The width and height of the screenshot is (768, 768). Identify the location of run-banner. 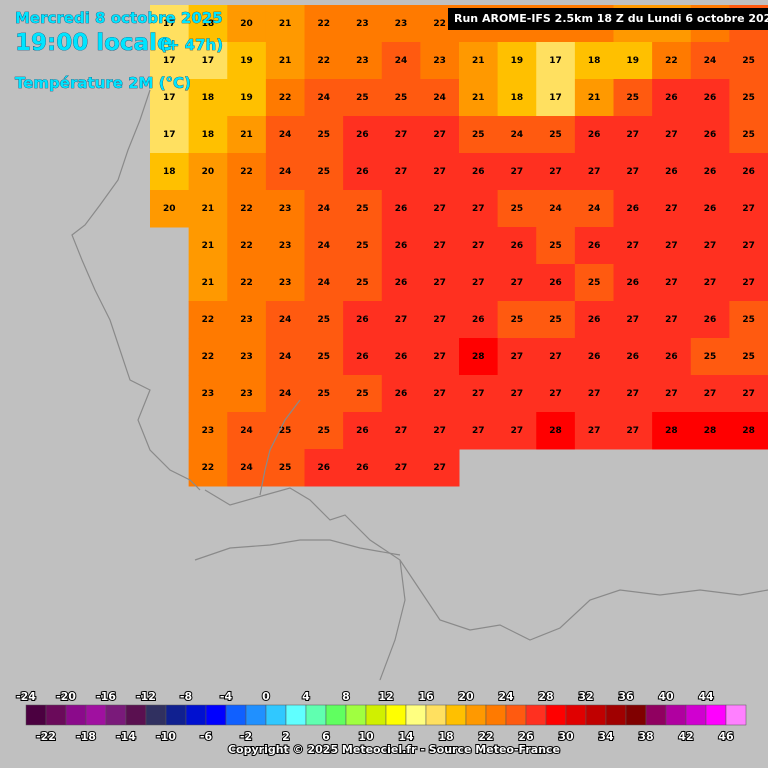
(608, 19).